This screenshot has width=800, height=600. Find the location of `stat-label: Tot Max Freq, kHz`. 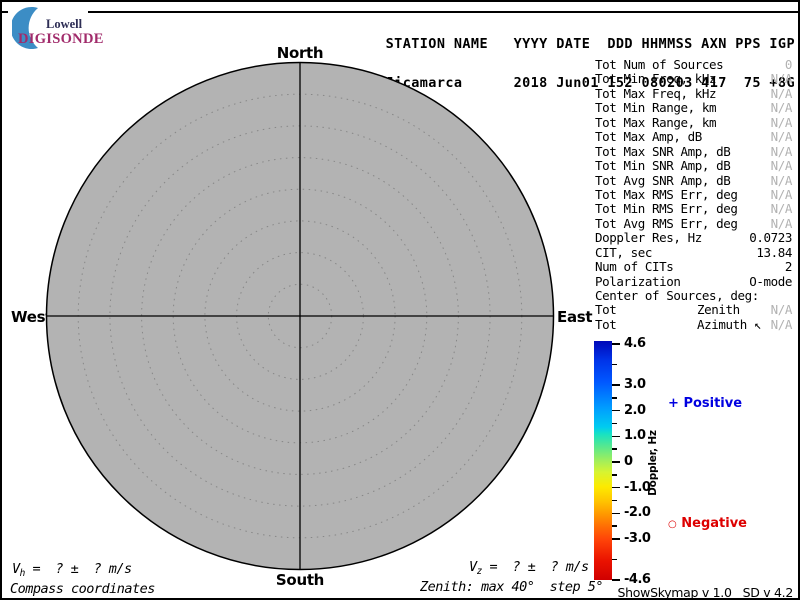

stat-label: Tot Max Freq, kHz is located at coordinates (656, 93).